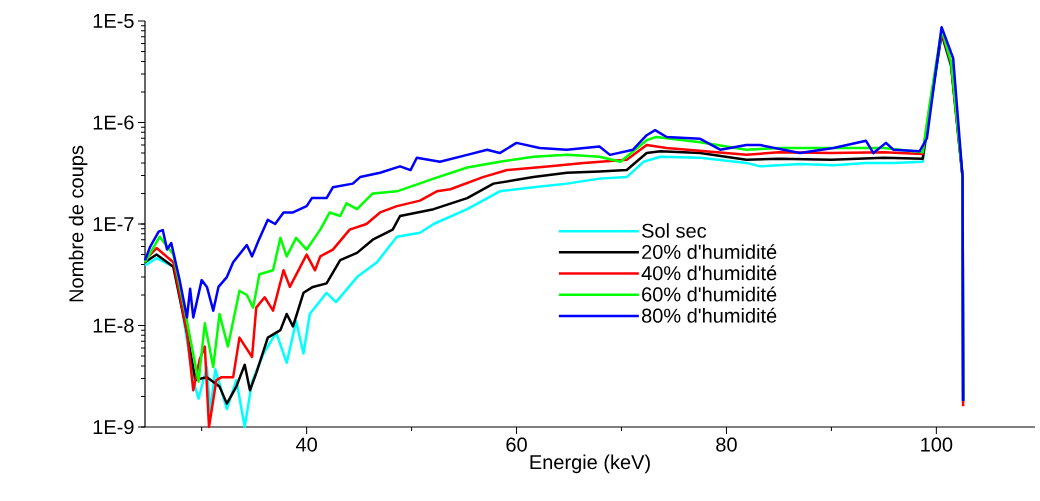 This screenshot has width=1040, height=501. I want to click on legend-label: 40% d'humidité, so click(709, 273).